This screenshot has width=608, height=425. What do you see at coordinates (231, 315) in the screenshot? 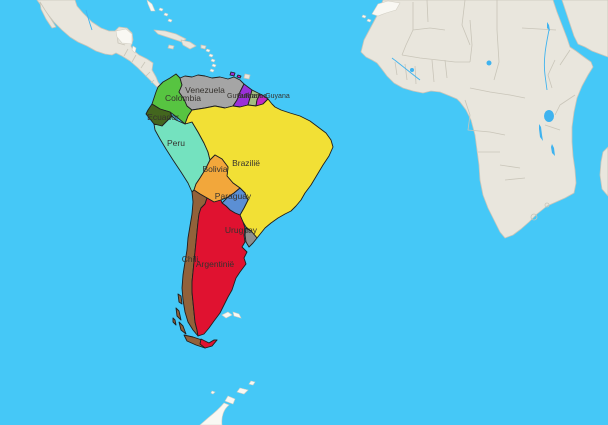
I see `landmass-falkland-islands` at bounding box center [231, 315].